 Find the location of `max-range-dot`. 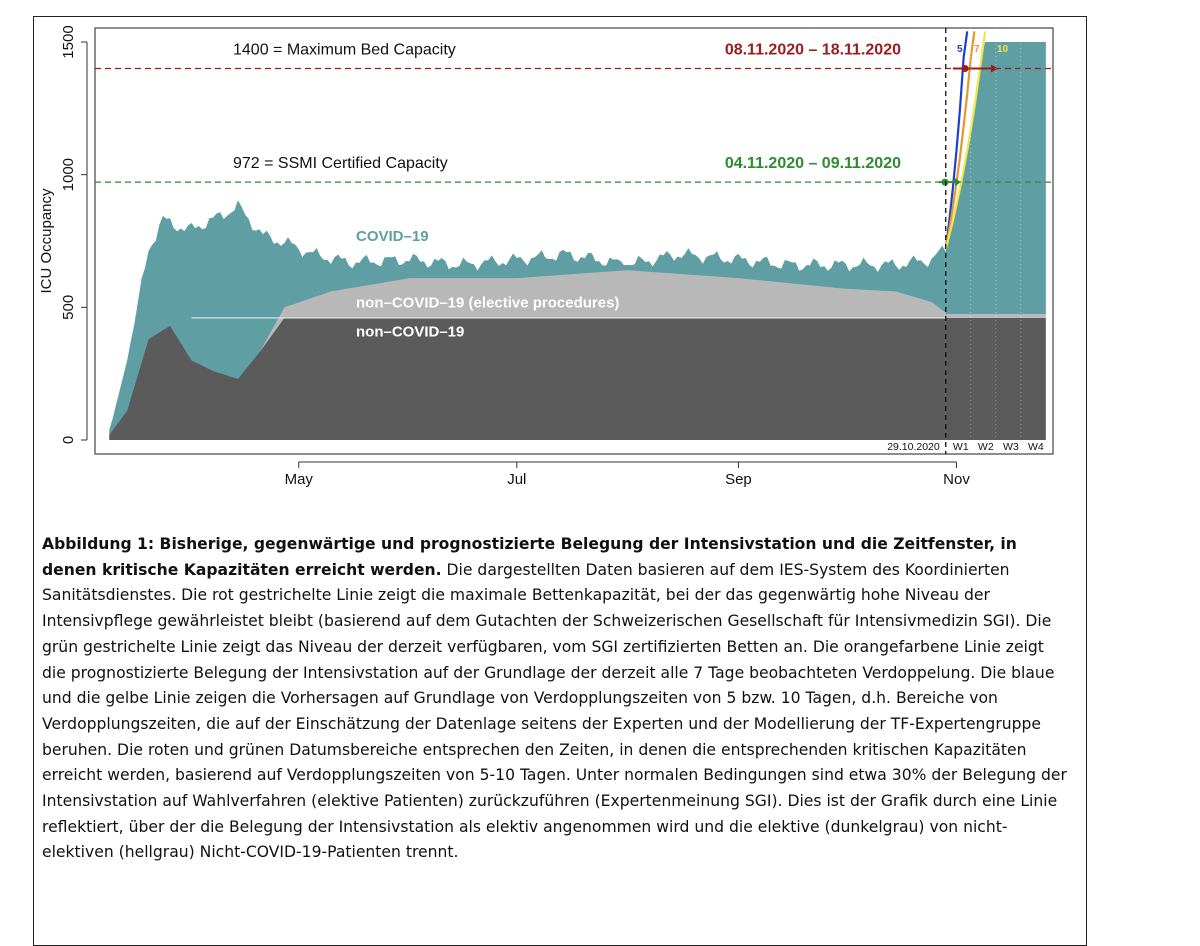

max-range-dot is located at coordinates (965, 69).